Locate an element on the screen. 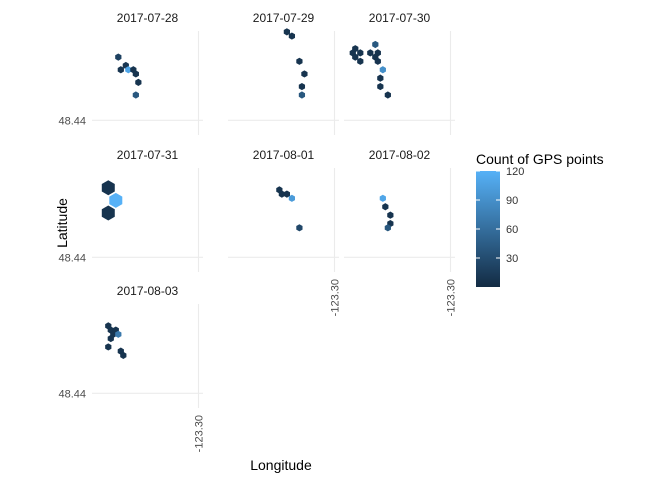  facet-strip-label: 2017-08-02 is located at coordinates (400, 155).